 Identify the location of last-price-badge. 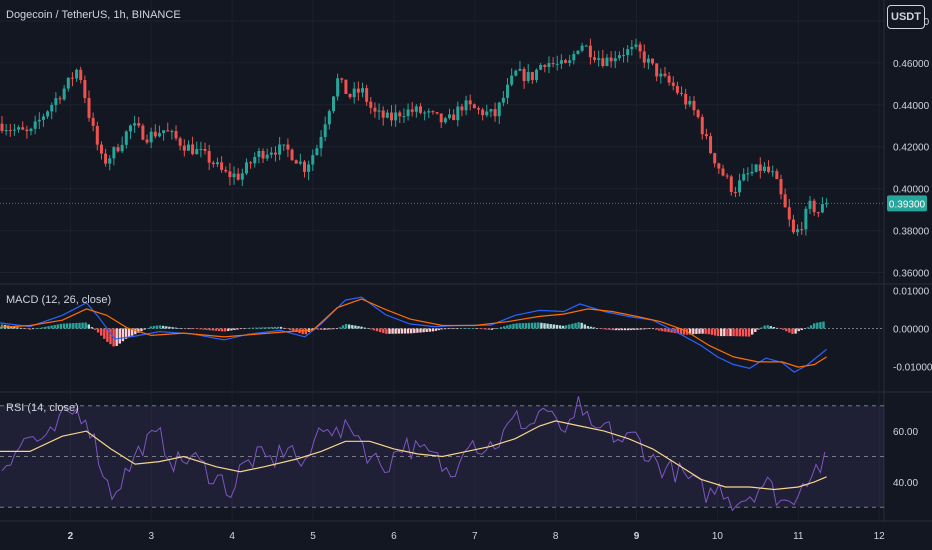
(907, 203).